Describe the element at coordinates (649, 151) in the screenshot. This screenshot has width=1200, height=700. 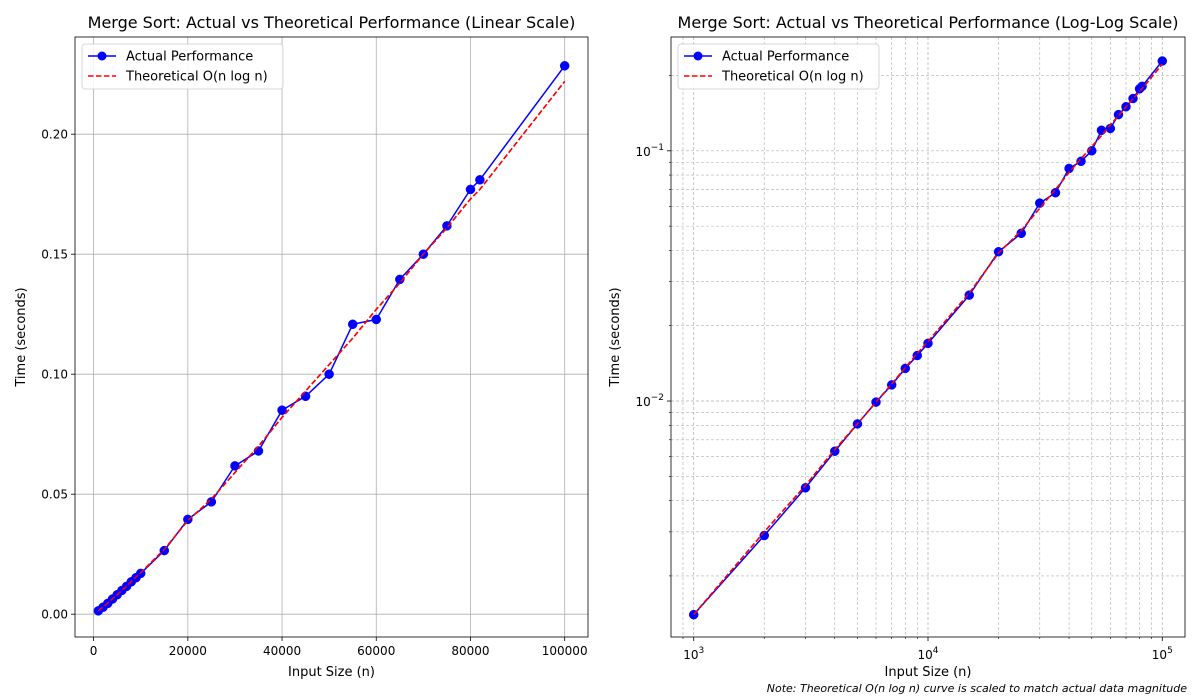
I see `tick-label-y: 10⁻¹` at that location.